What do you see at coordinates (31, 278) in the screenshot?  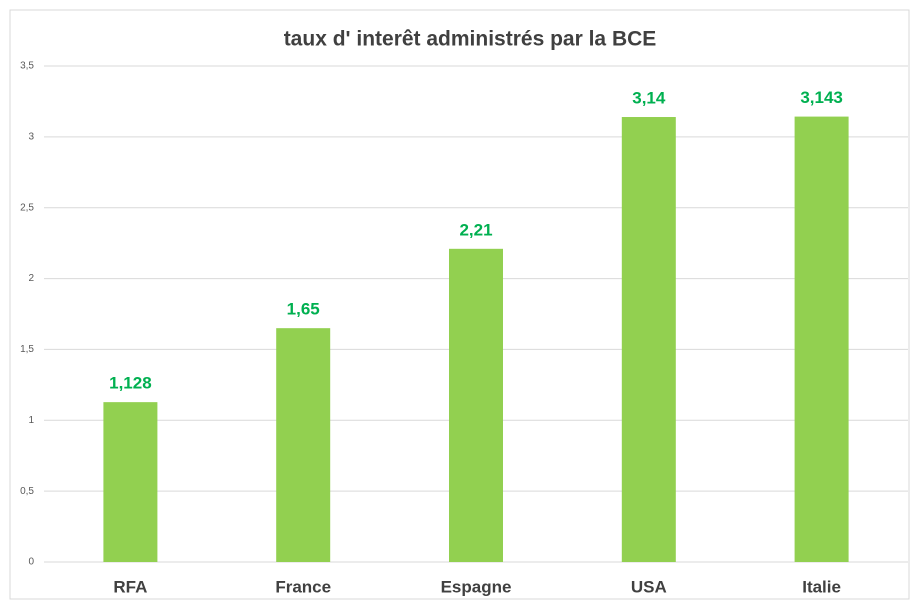 I see `y-tick-label: 2` at bounding box center [31, 278].